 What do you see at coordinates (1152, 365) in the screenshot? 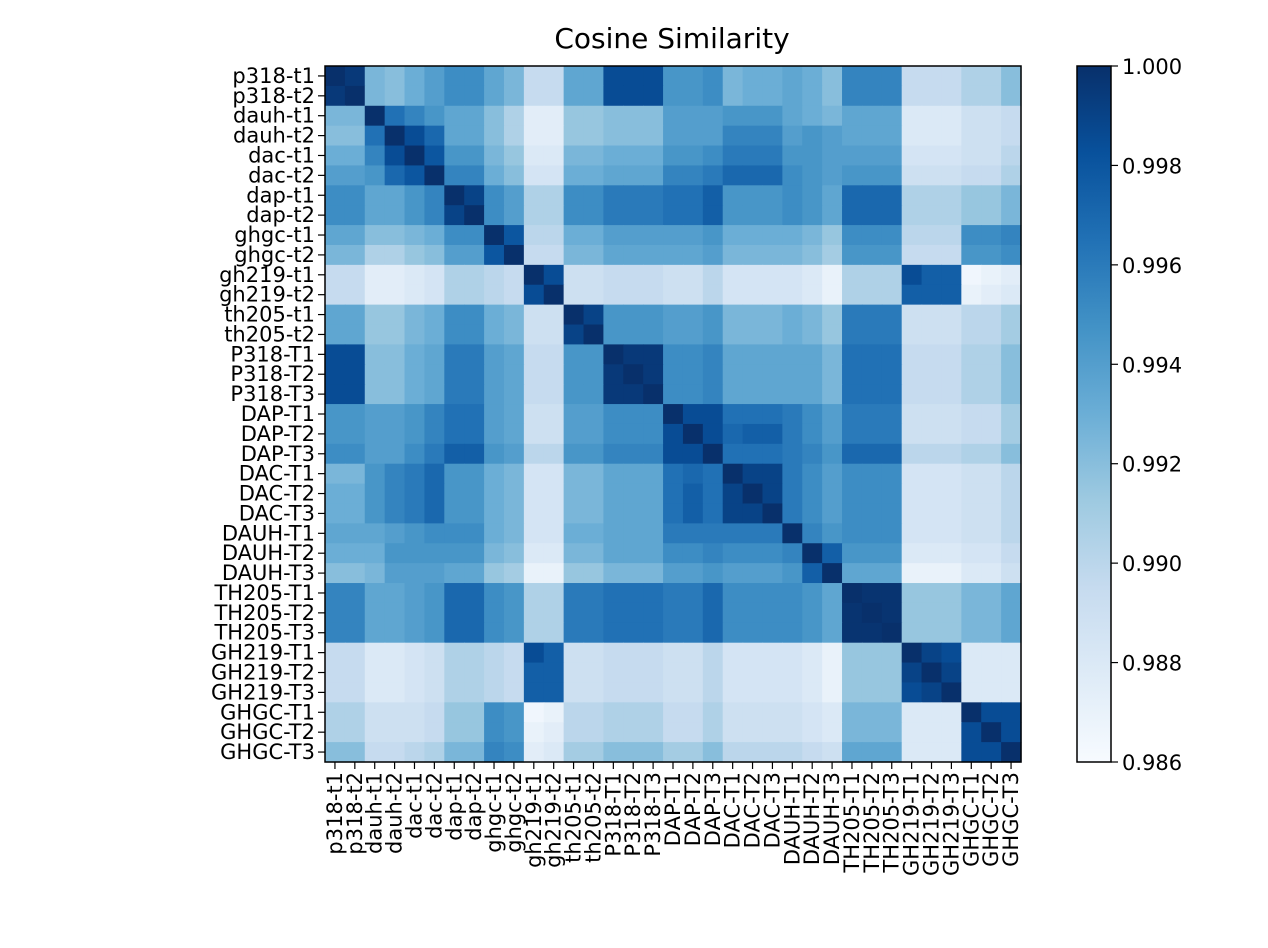
I see `colorbar-tick-label: 0.994` at bounding box center [1152, 365].